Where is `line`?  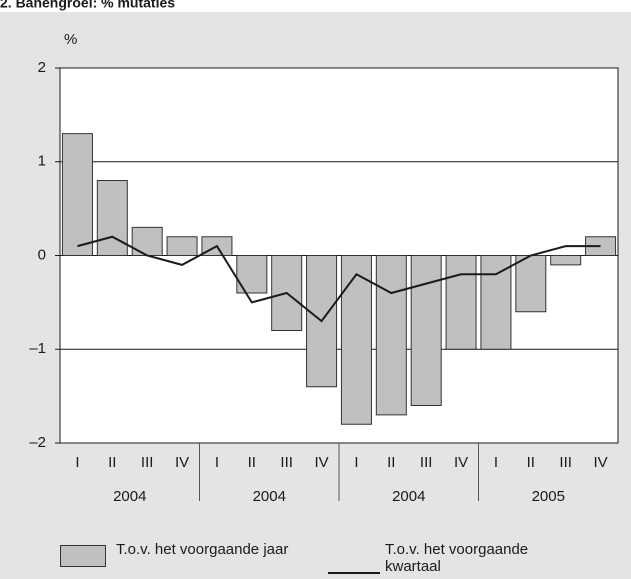
line is located at coordinates (339, 279).